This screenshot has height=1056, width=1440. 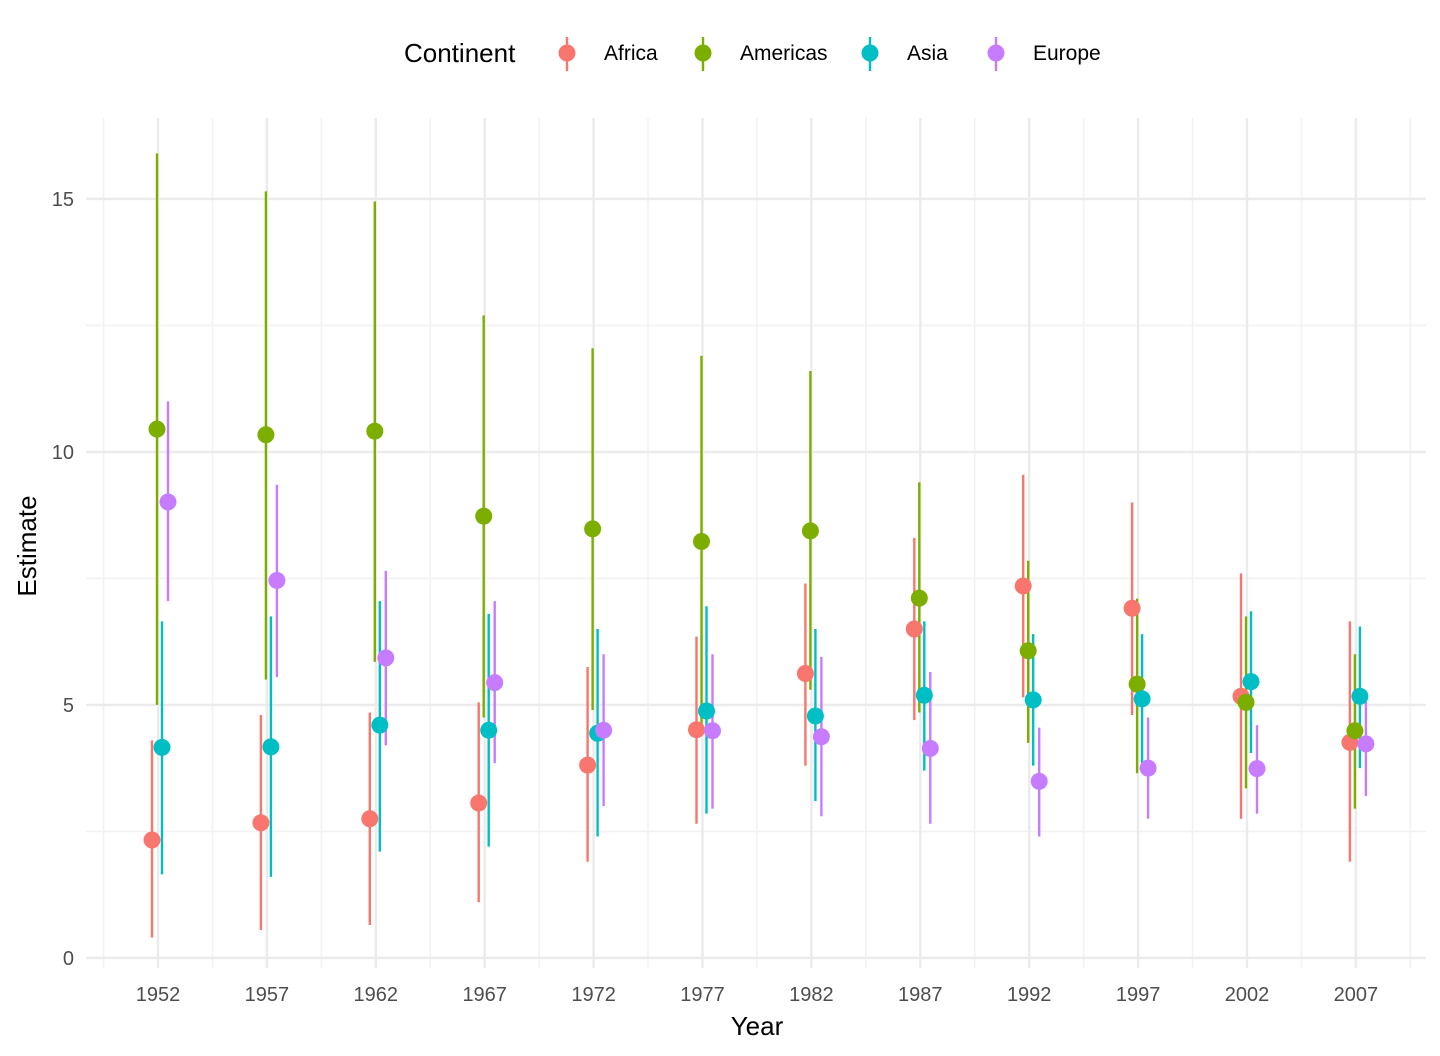 What do you see at coordinates (1067, 53) in the screenshot?
I see `legend-label-europe: Europe` at bounding box center [1067, 53].